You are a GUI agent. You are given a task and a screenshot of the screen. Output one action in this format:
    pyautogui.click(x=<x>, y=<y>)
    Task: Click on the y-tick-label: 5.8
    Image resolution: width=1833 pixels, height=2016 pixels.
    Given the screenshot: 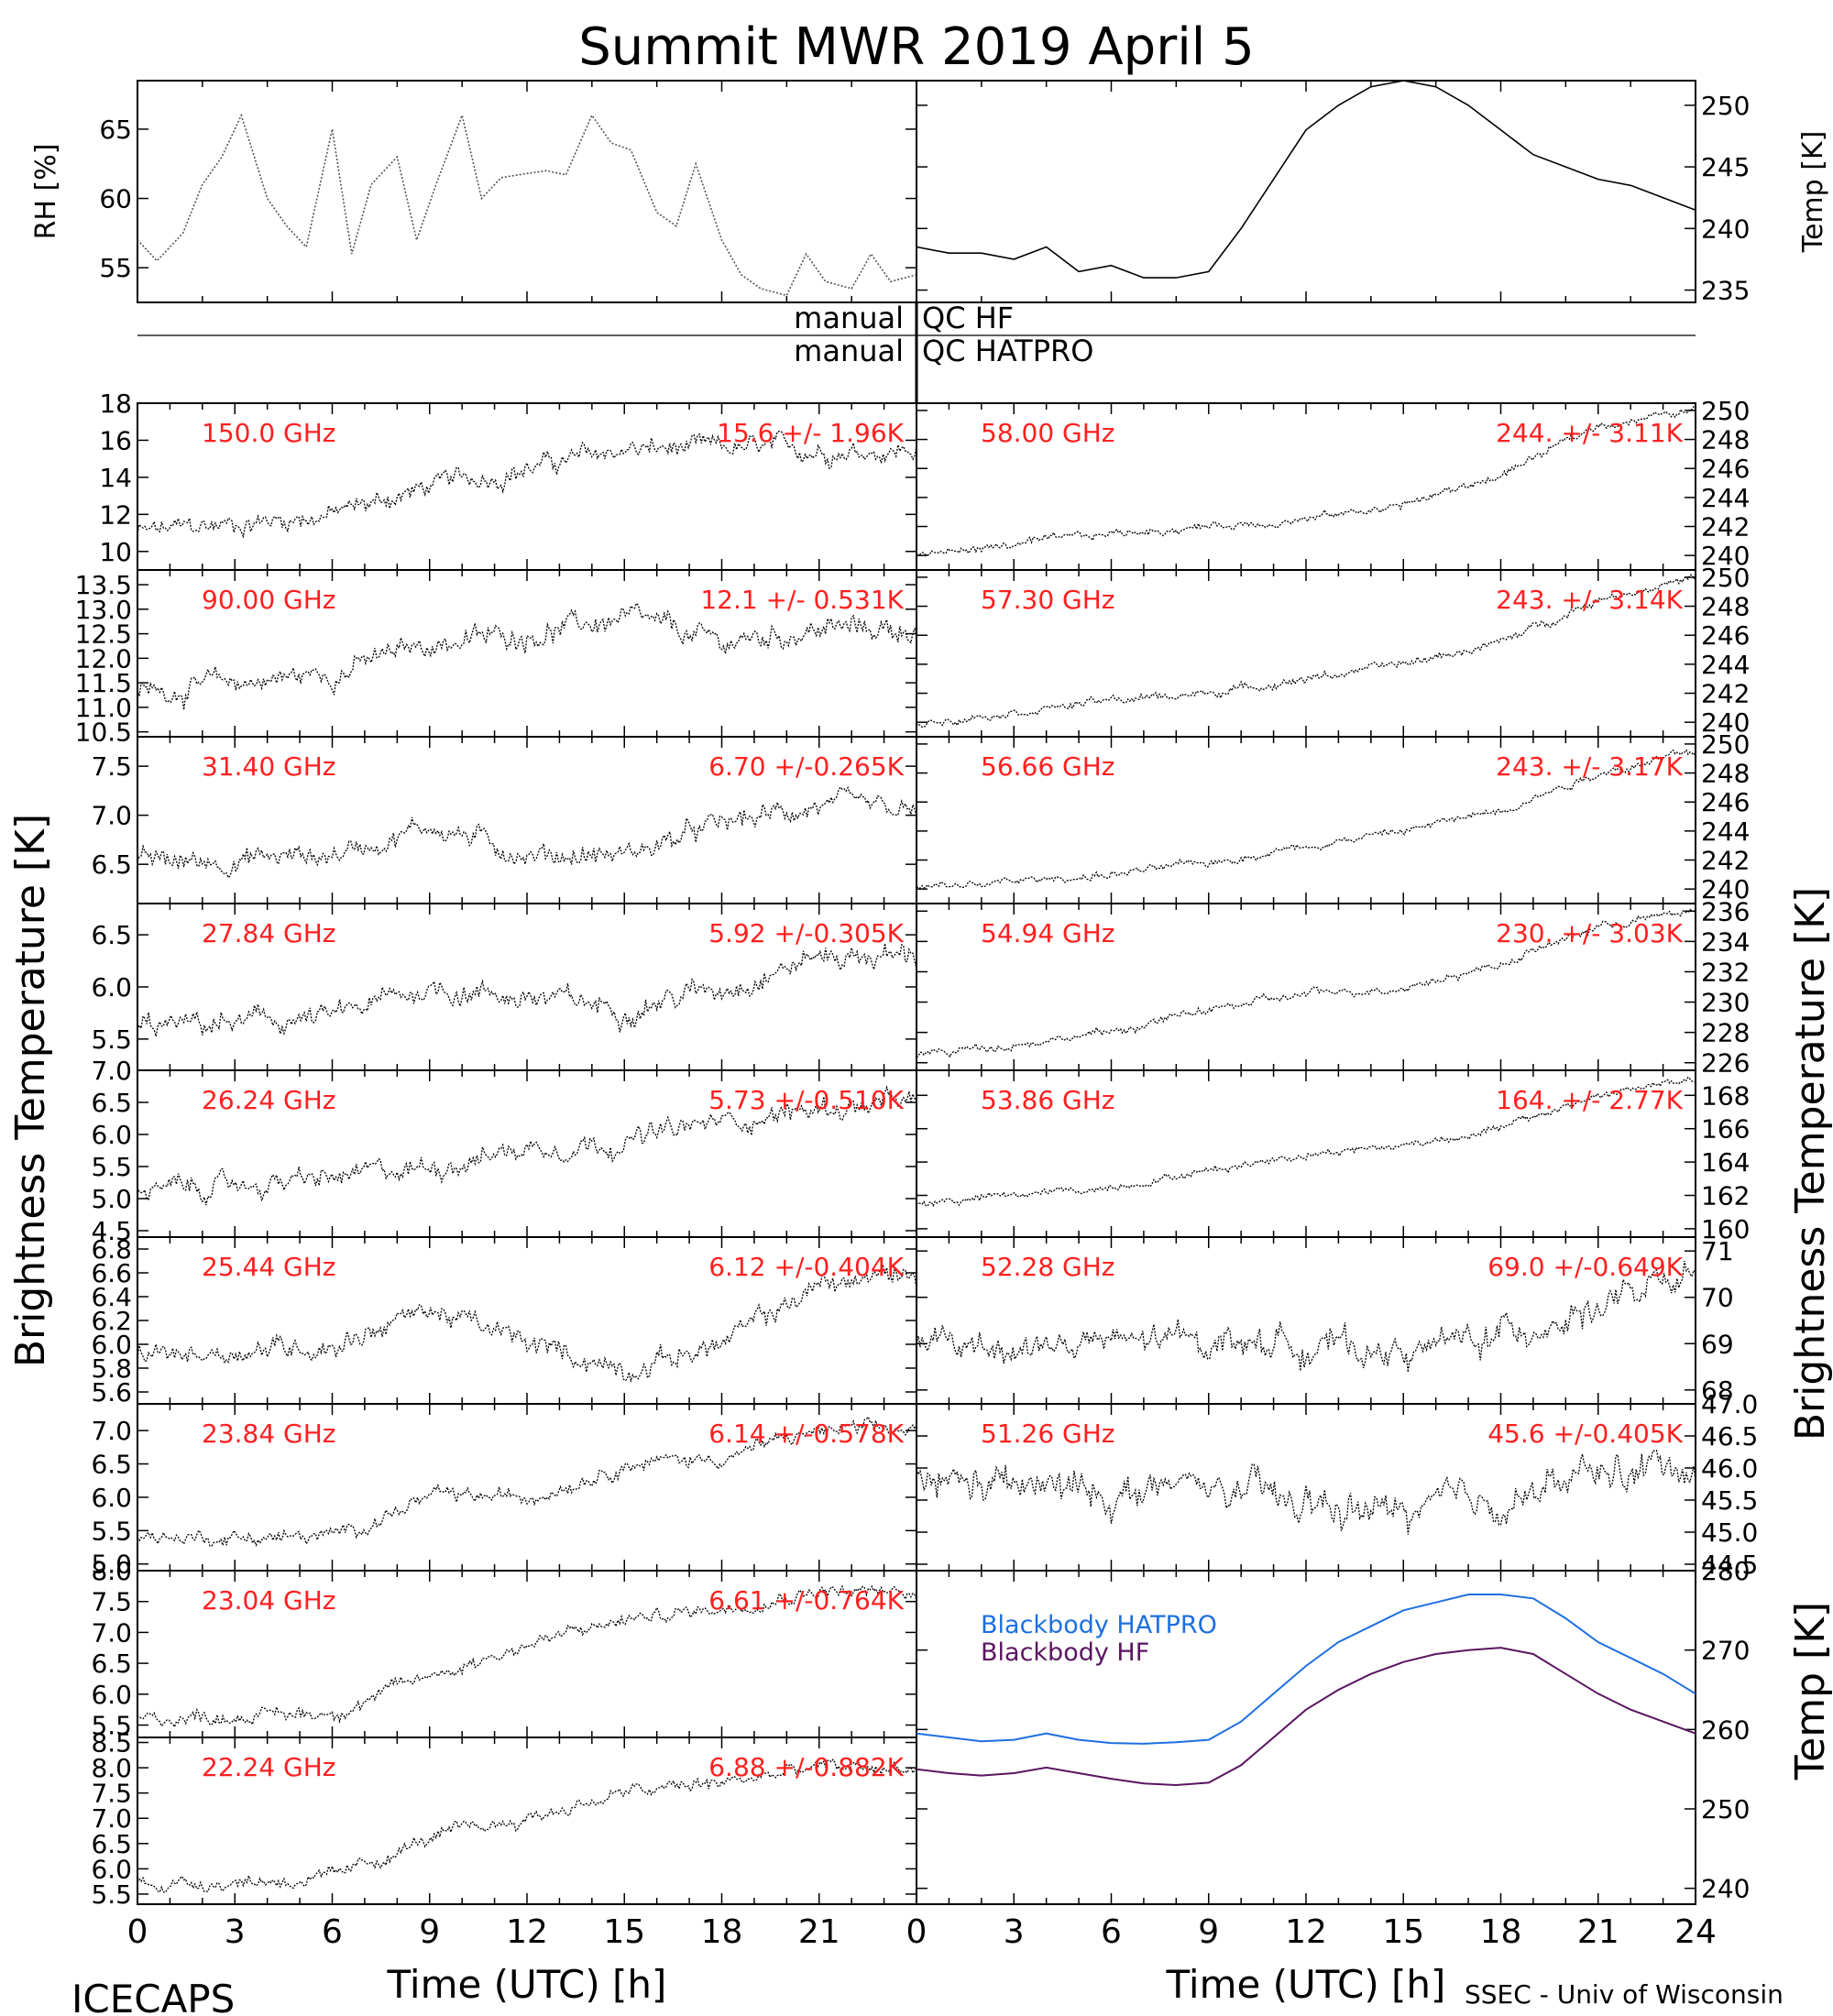 What is the action you would take?
    pyautogui.click(x=111, y=1368)
    